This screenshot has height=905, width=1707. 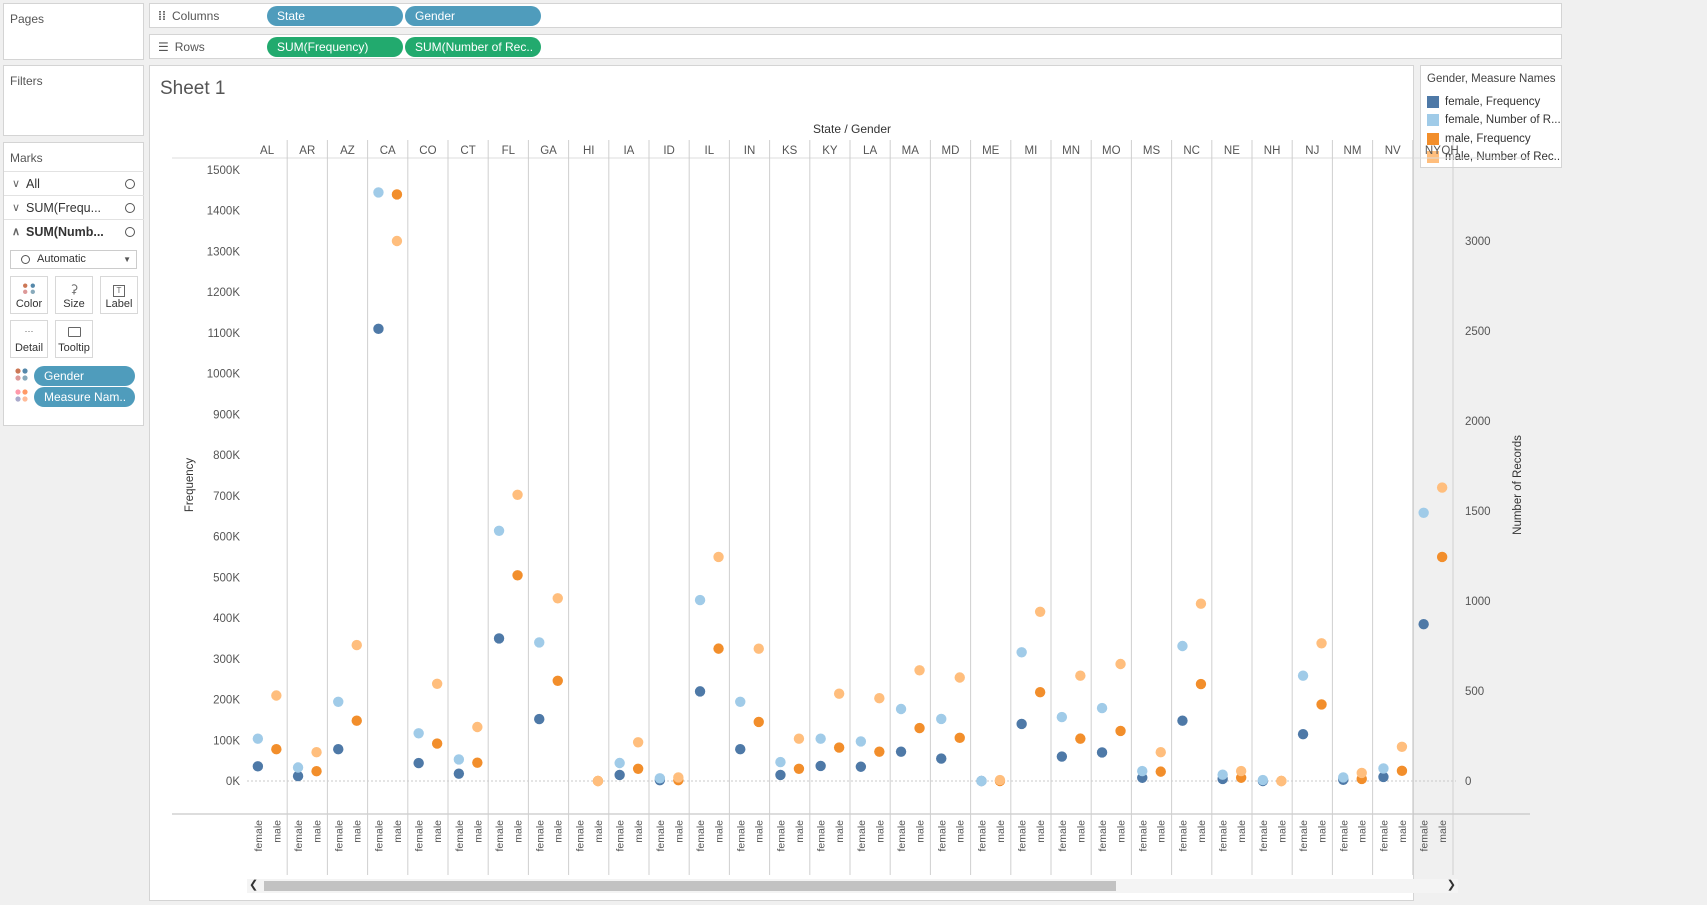 What do you see at coordinates (33, 184) in the screenshot?
I see `marks-row-label: All` at bounding box center [33, 184].